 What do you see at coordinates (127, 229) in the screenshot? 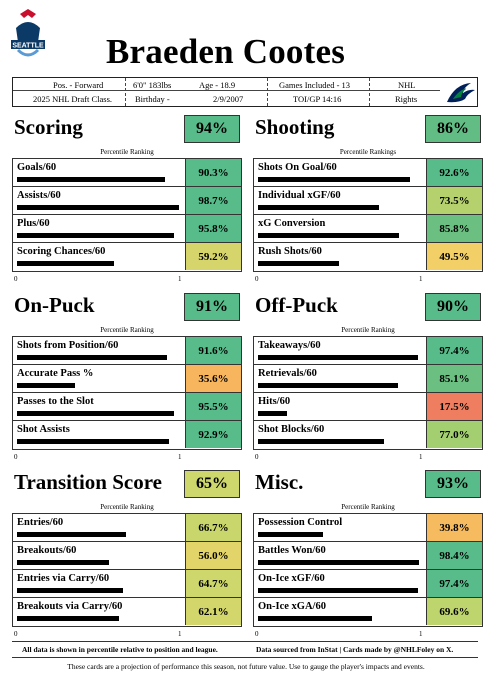
I see `metric-row: Plus/60 95.8%` at bounding box center [127, 229].